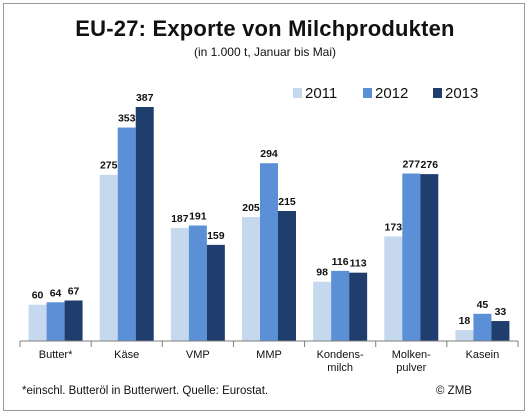 The image size is (530, 416). What do you see at coordinates (198, 217) in the screenshot?
I see `data-label-2012-2: 191` at bounding box center [198, 217].